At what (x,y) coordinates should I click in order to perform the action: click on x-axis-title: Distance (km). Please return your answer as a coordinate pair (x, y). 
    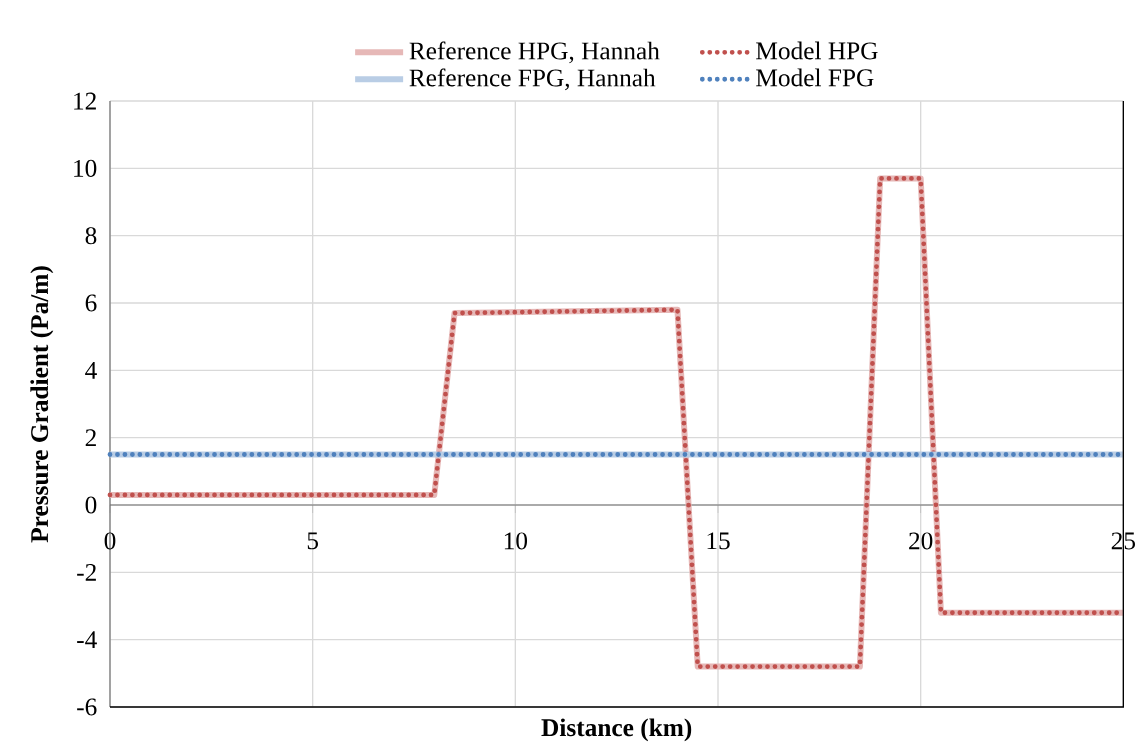
    Looking at the image, I should click on (616, 730).